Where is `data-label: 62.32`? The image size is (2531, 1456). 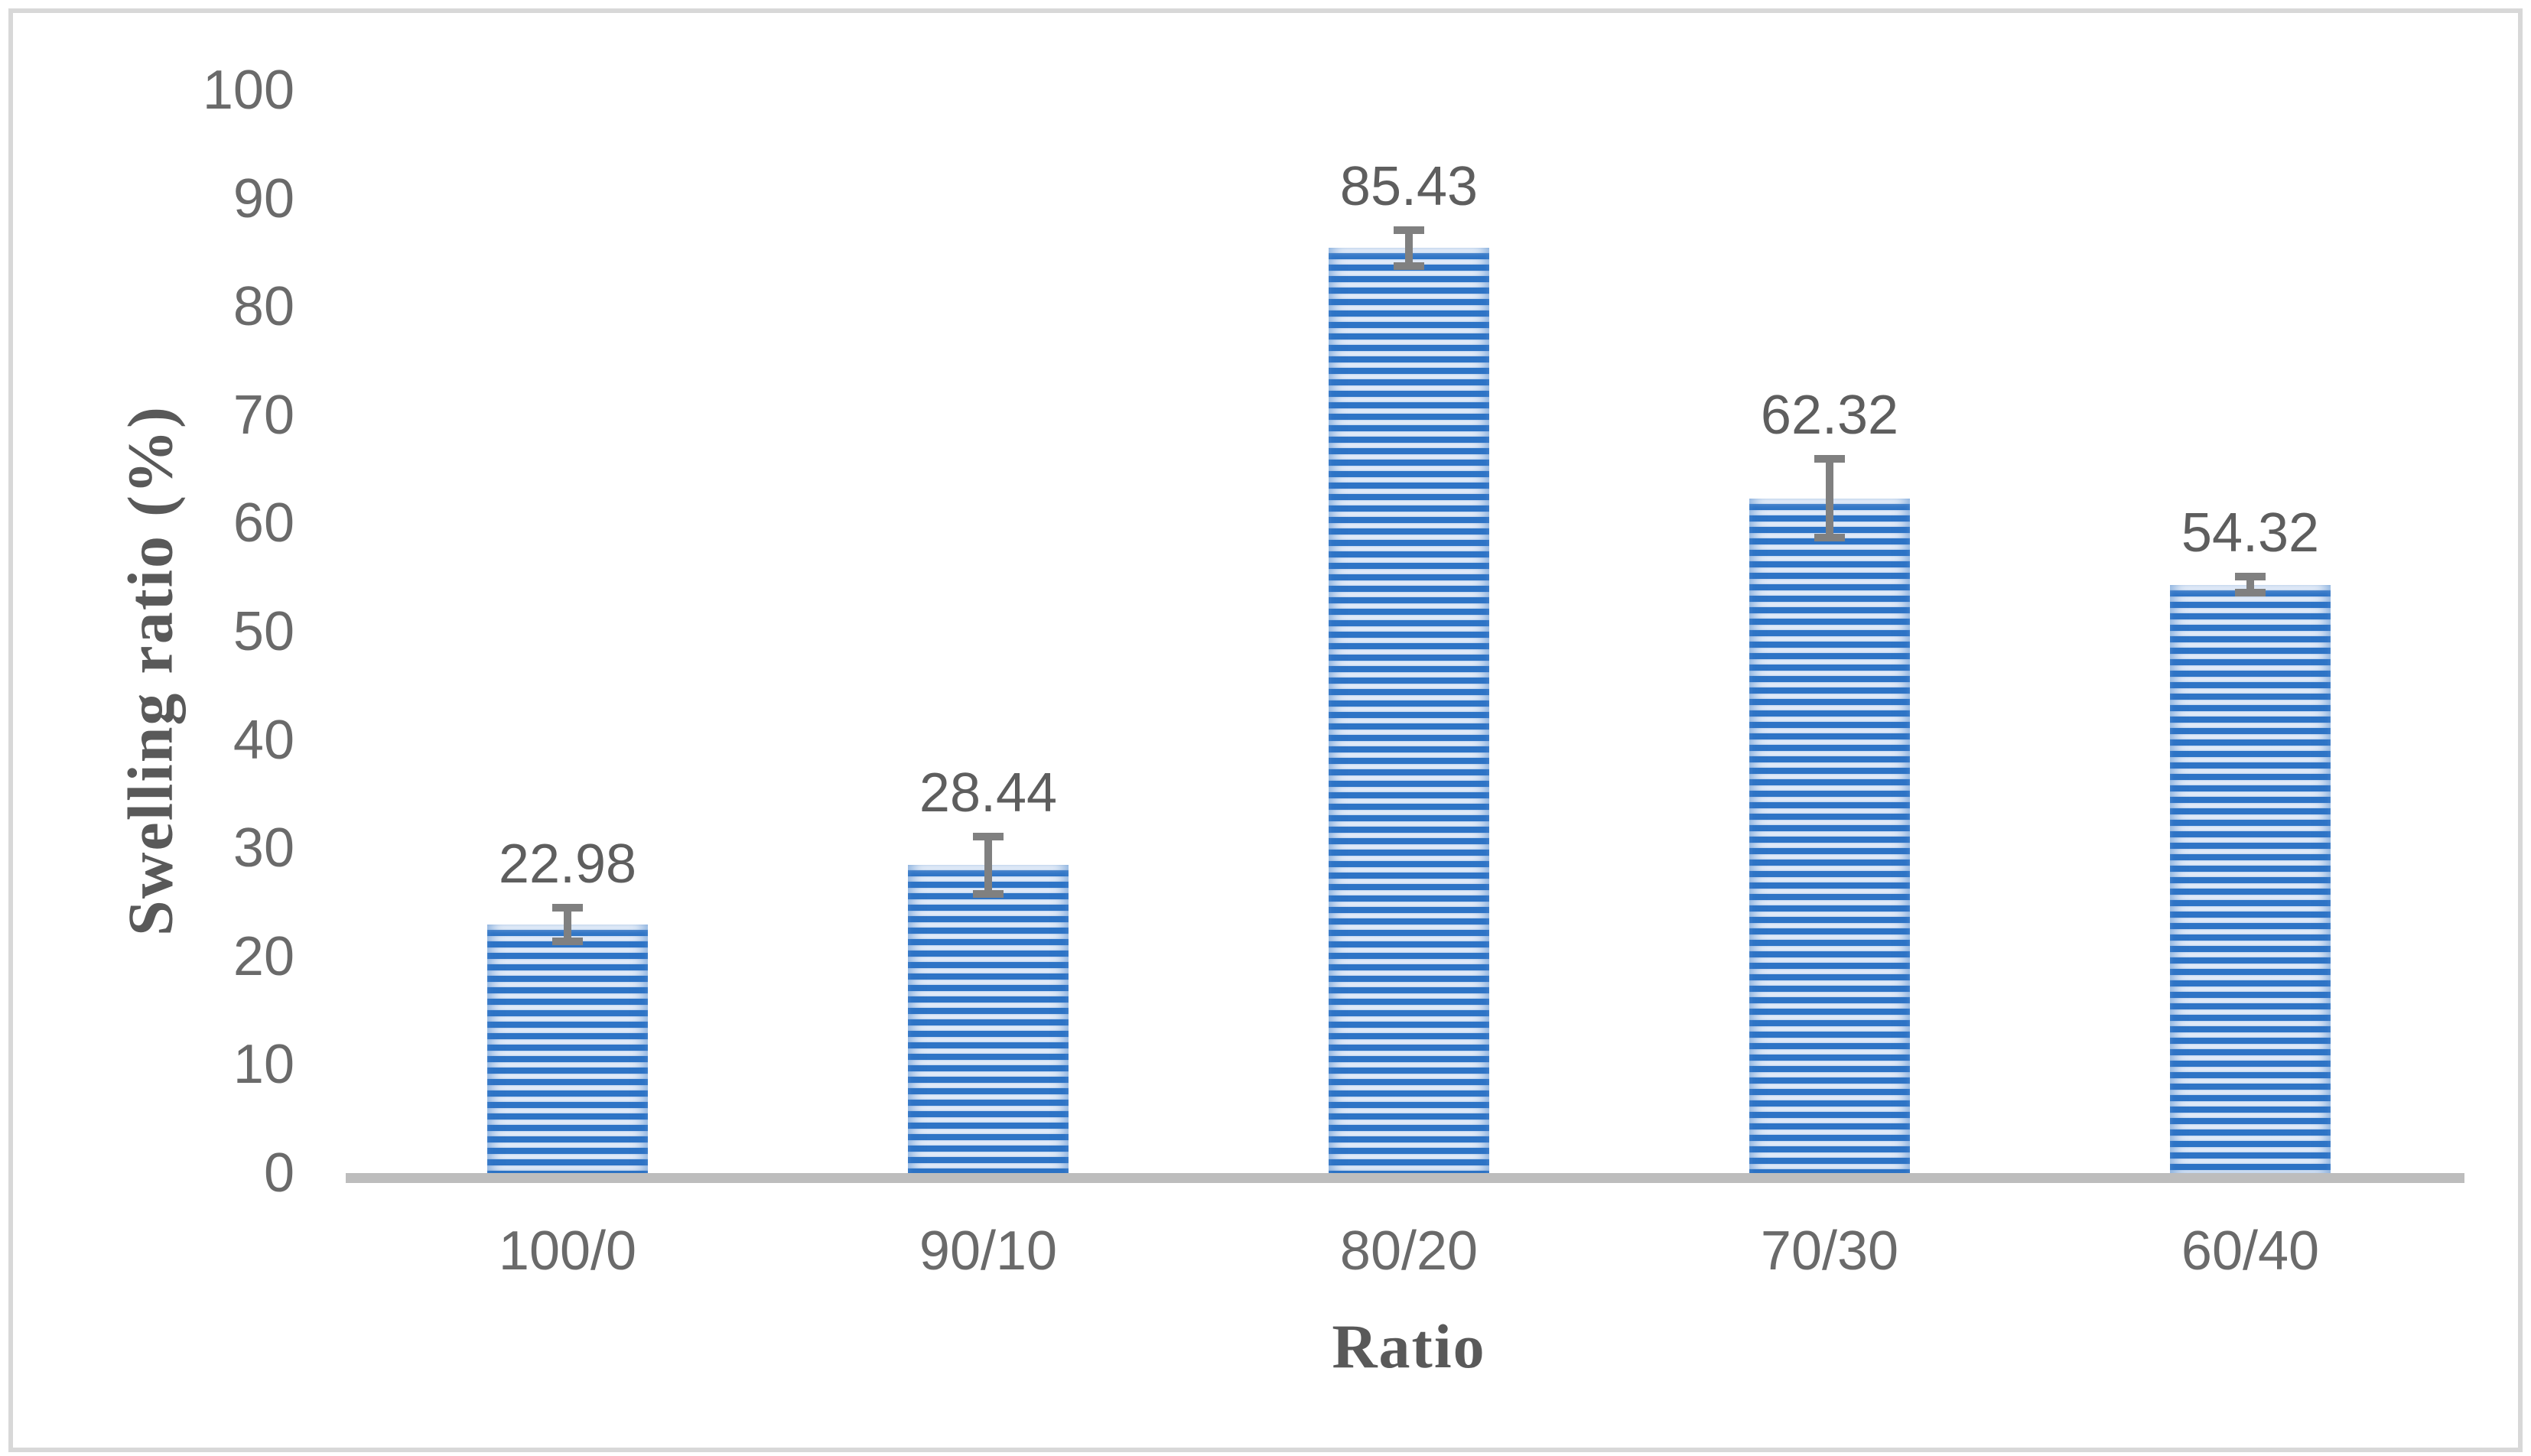
data-label: 62.32 is located at coordinates (1829, 415).